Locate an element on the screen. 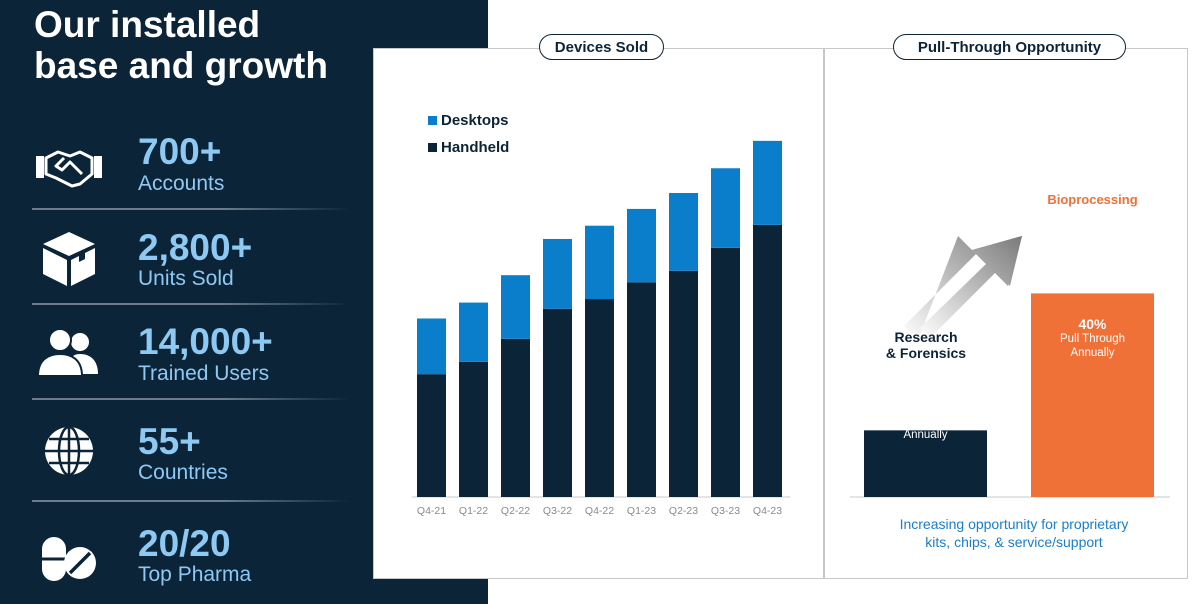 Image resolution: width=1202 pixels, height=604 pixels. bar-bioprocessing is located at coordinates (1092, 395).